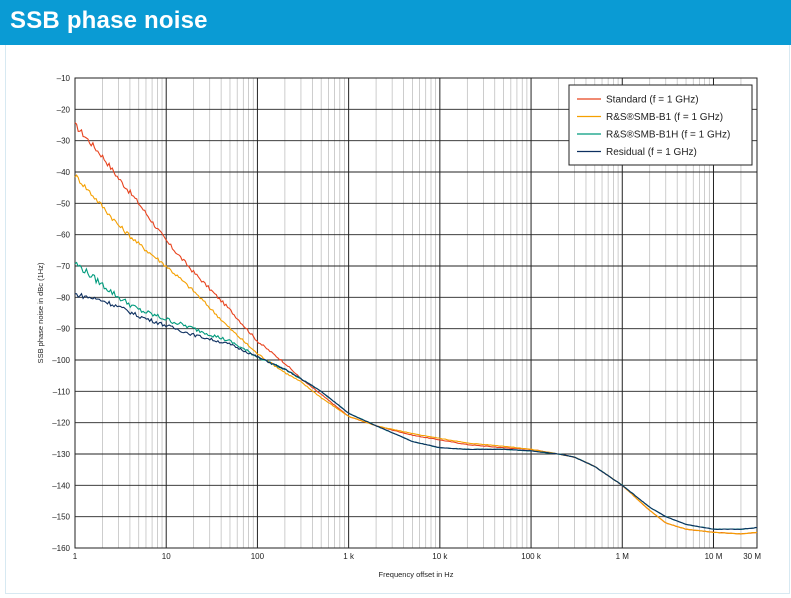 This screenshot has height=598, width=791. I want to click on y-tick-label: –140, so click(61, 485).